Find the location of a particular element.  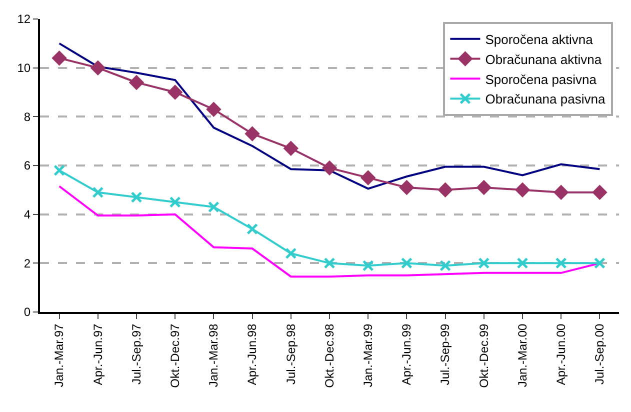

x-tick-label: Jan.-Mar.97 is located at coordinates (59, 355).